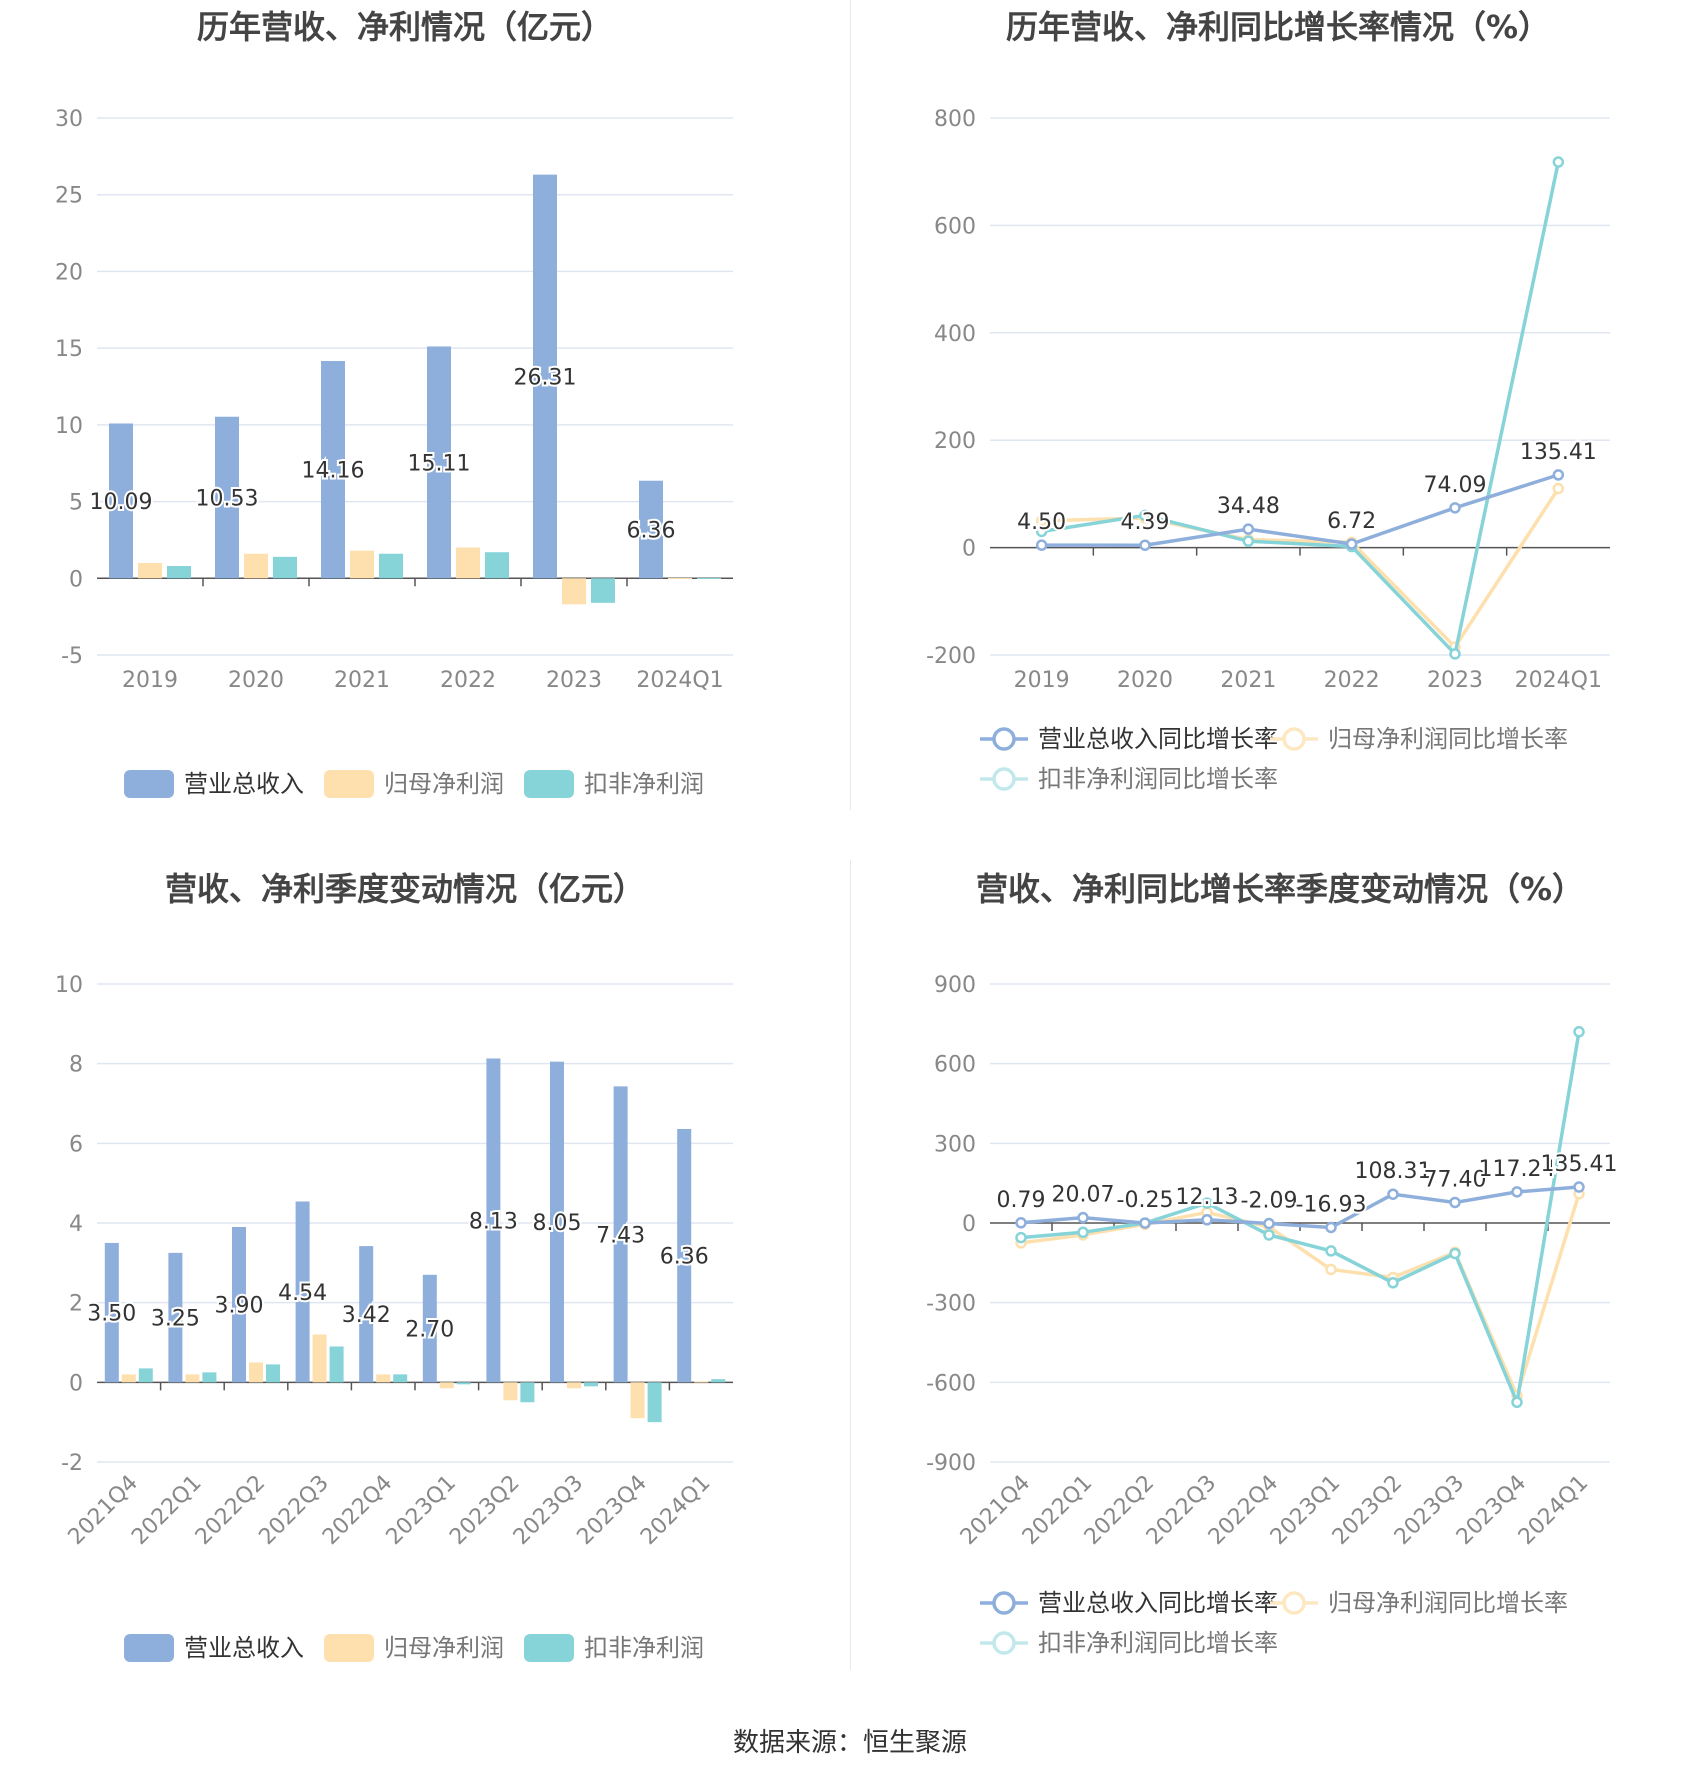  I want to click on data-label: 3.42, so click(366, 1315).